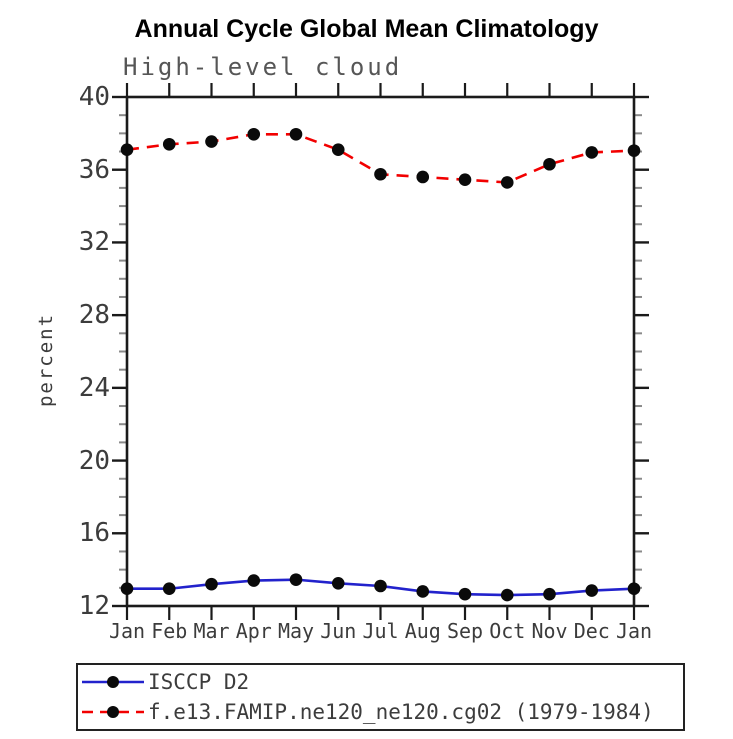  I want to click on y-tick-label: 16, so click(94, 533).